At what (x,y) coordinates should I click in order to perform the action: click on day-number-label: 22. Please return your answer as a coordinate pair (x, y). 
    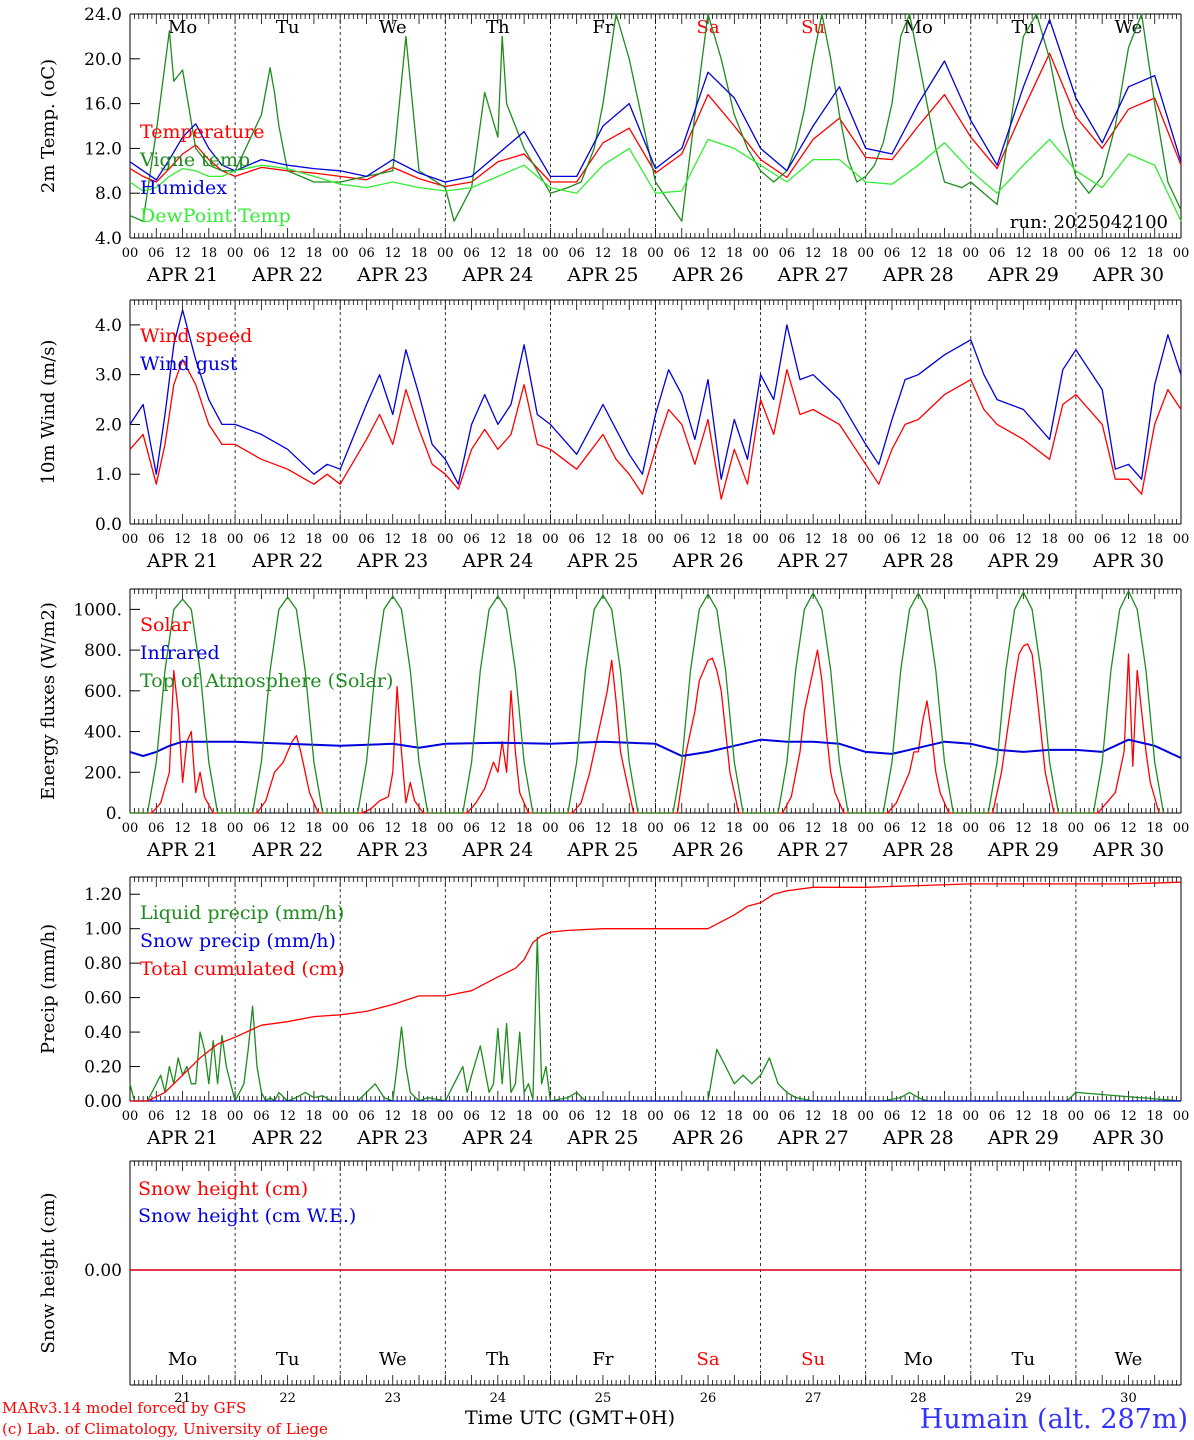
    Looking at the image, I should click on (287, 1398).